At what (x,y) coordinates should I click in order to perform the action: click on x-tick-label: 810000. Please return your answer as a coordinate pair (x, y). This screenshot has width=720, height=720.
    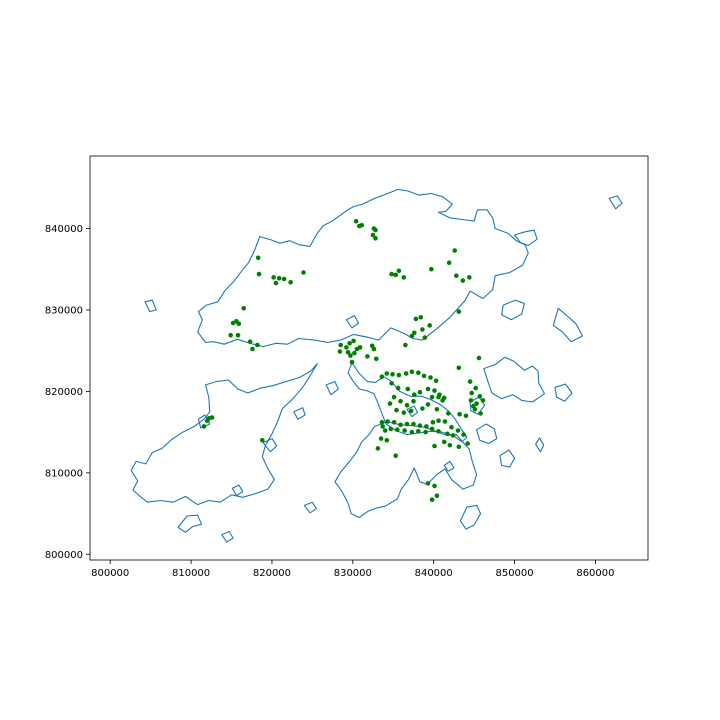
    Looking at the image, I should click on (191, 573).